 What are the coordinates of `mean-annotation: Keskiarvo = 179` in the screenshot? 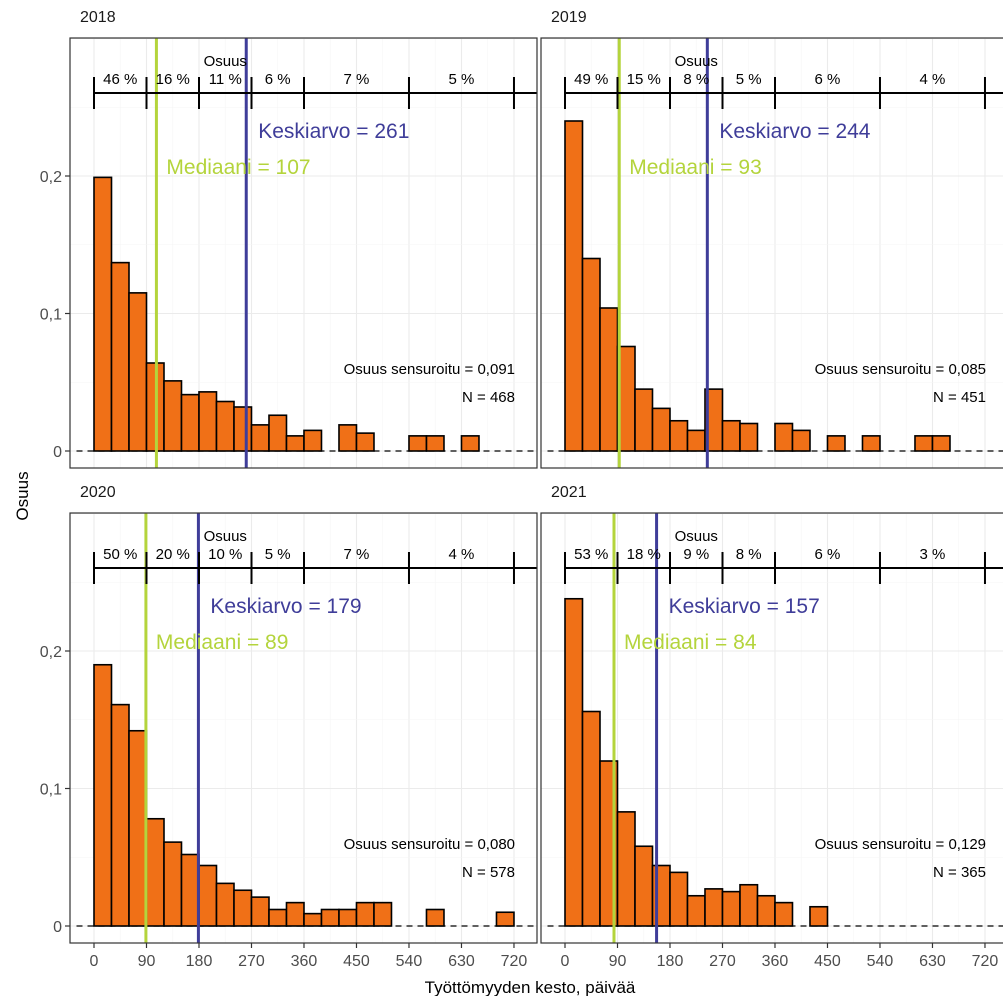 It's located at (285, 606).